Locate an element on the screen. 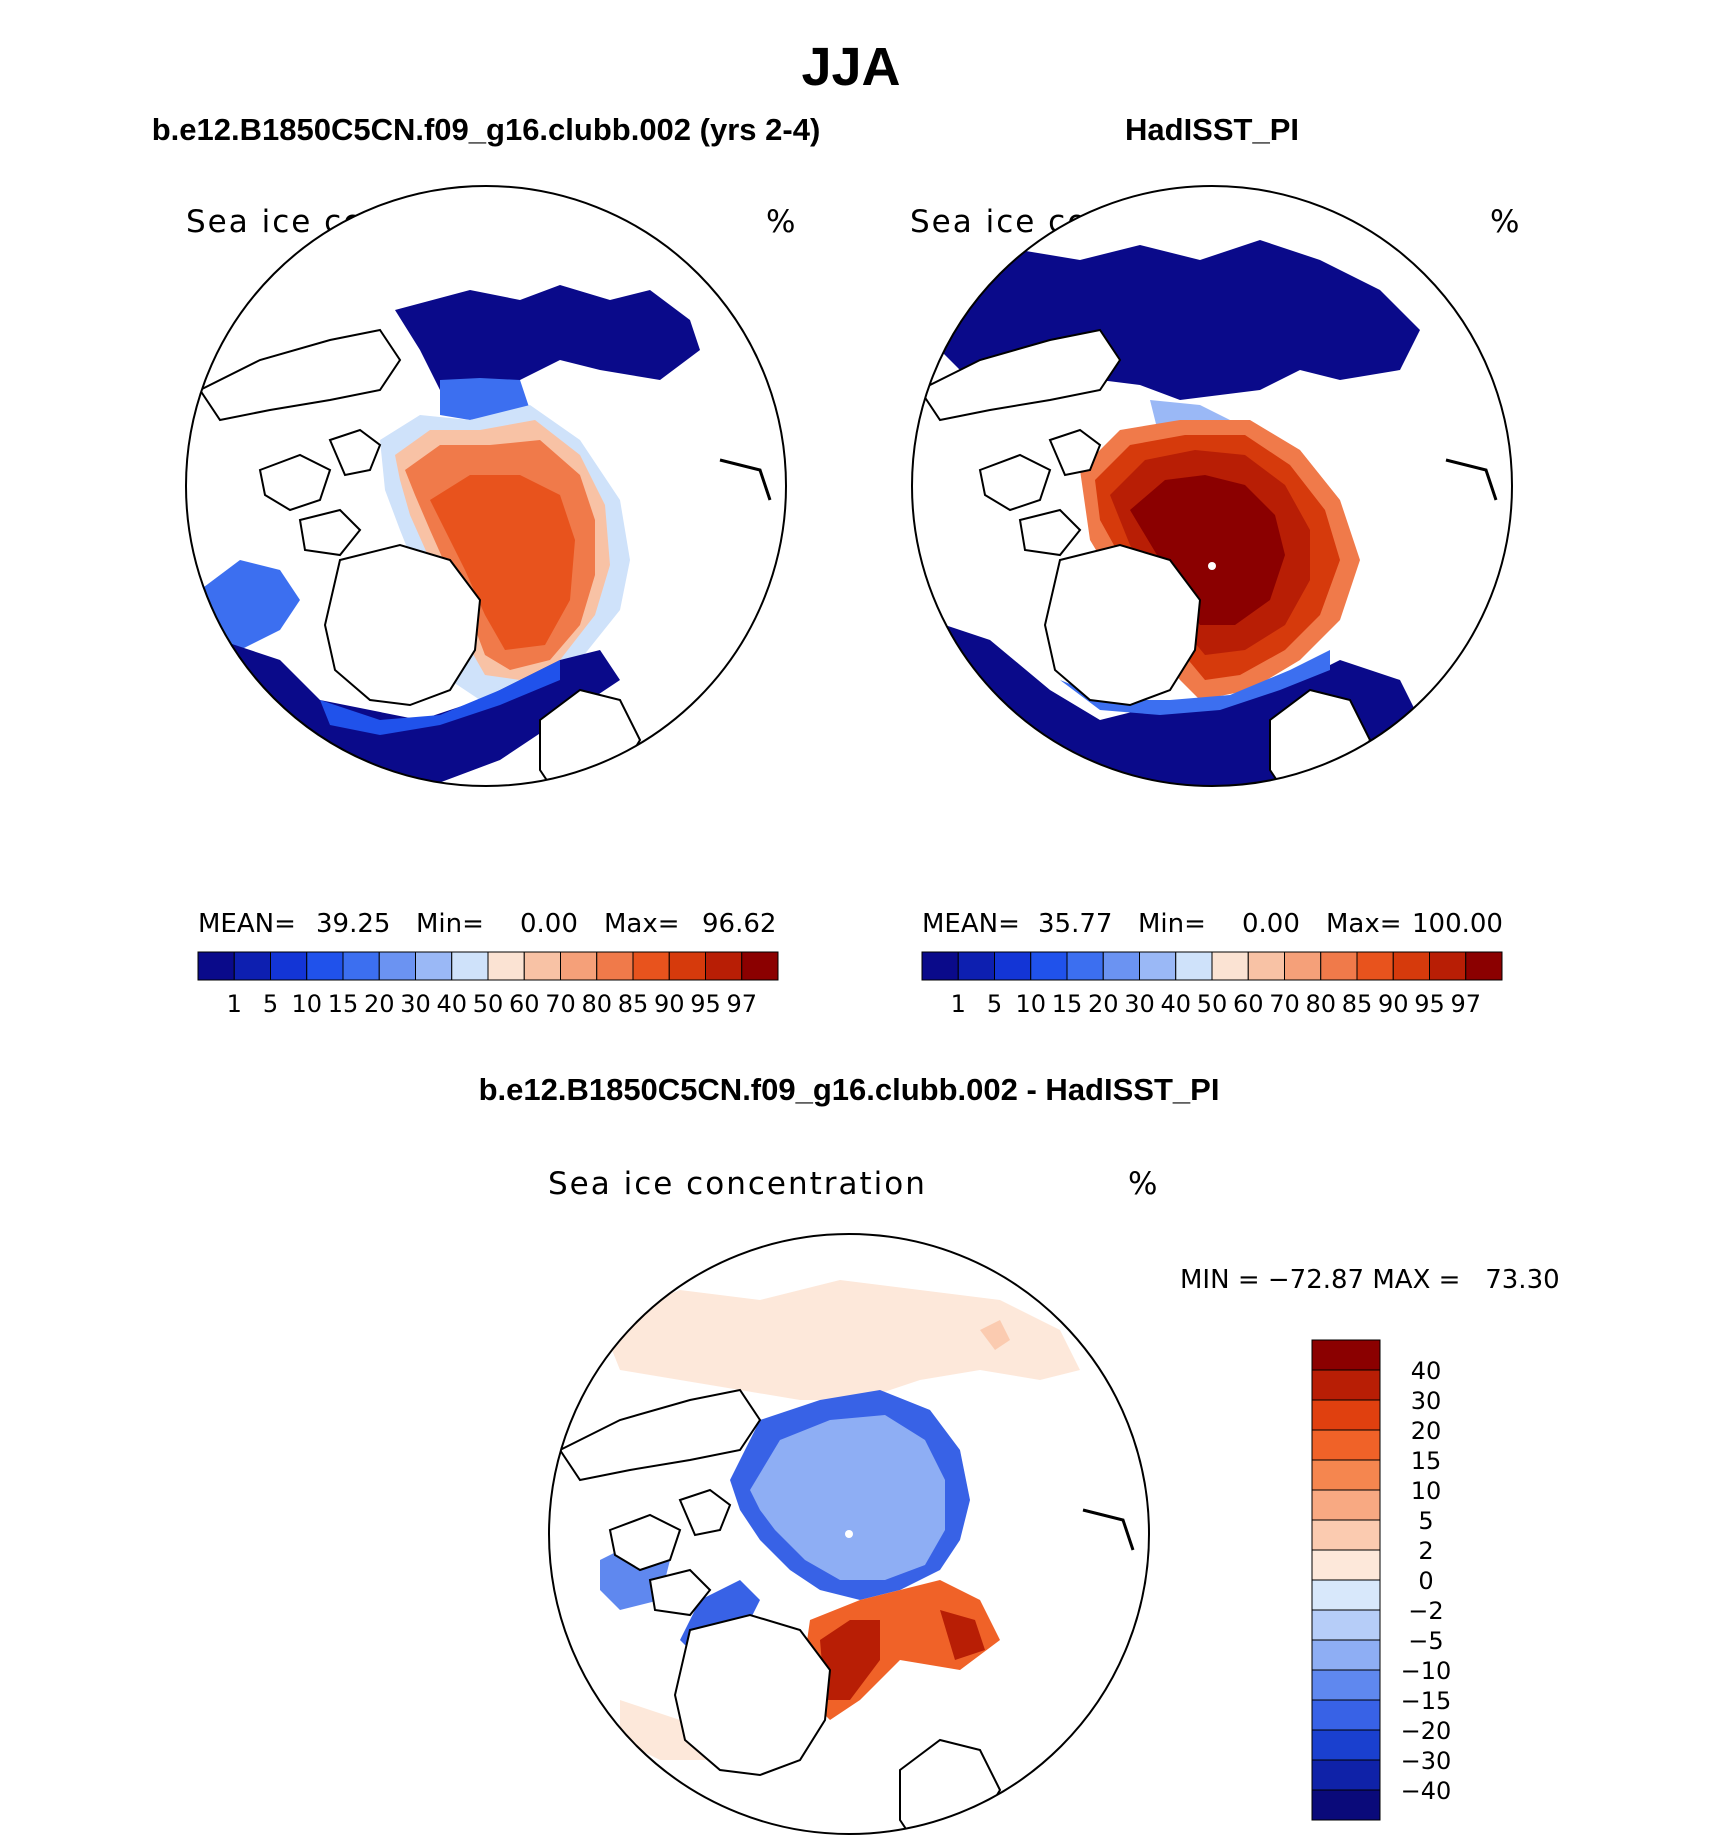  obs-colorbar-tick-label: 1 is located at coordinates (958, 1004).